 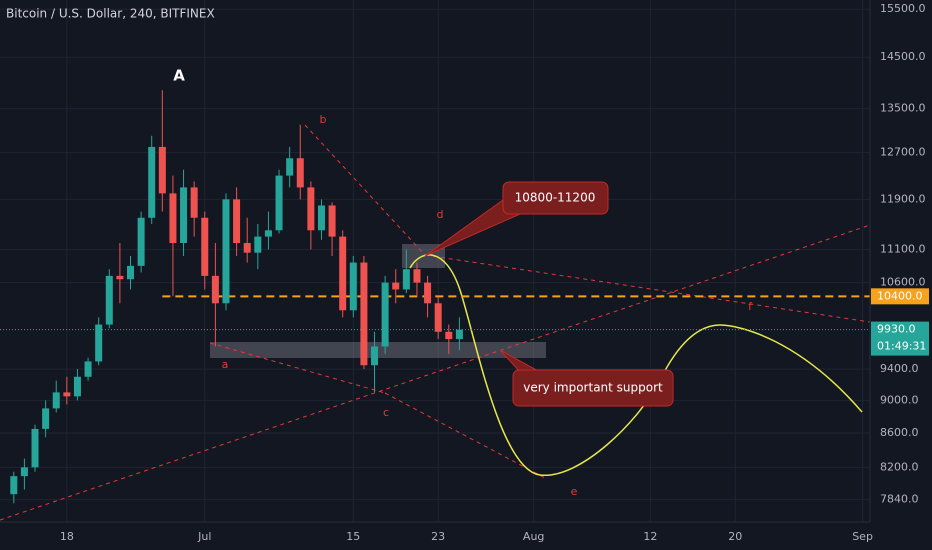 What do you see at coordinates (225, 364) in the screenshot?
I see `wave-label: a` at bounding box center [225, 364].